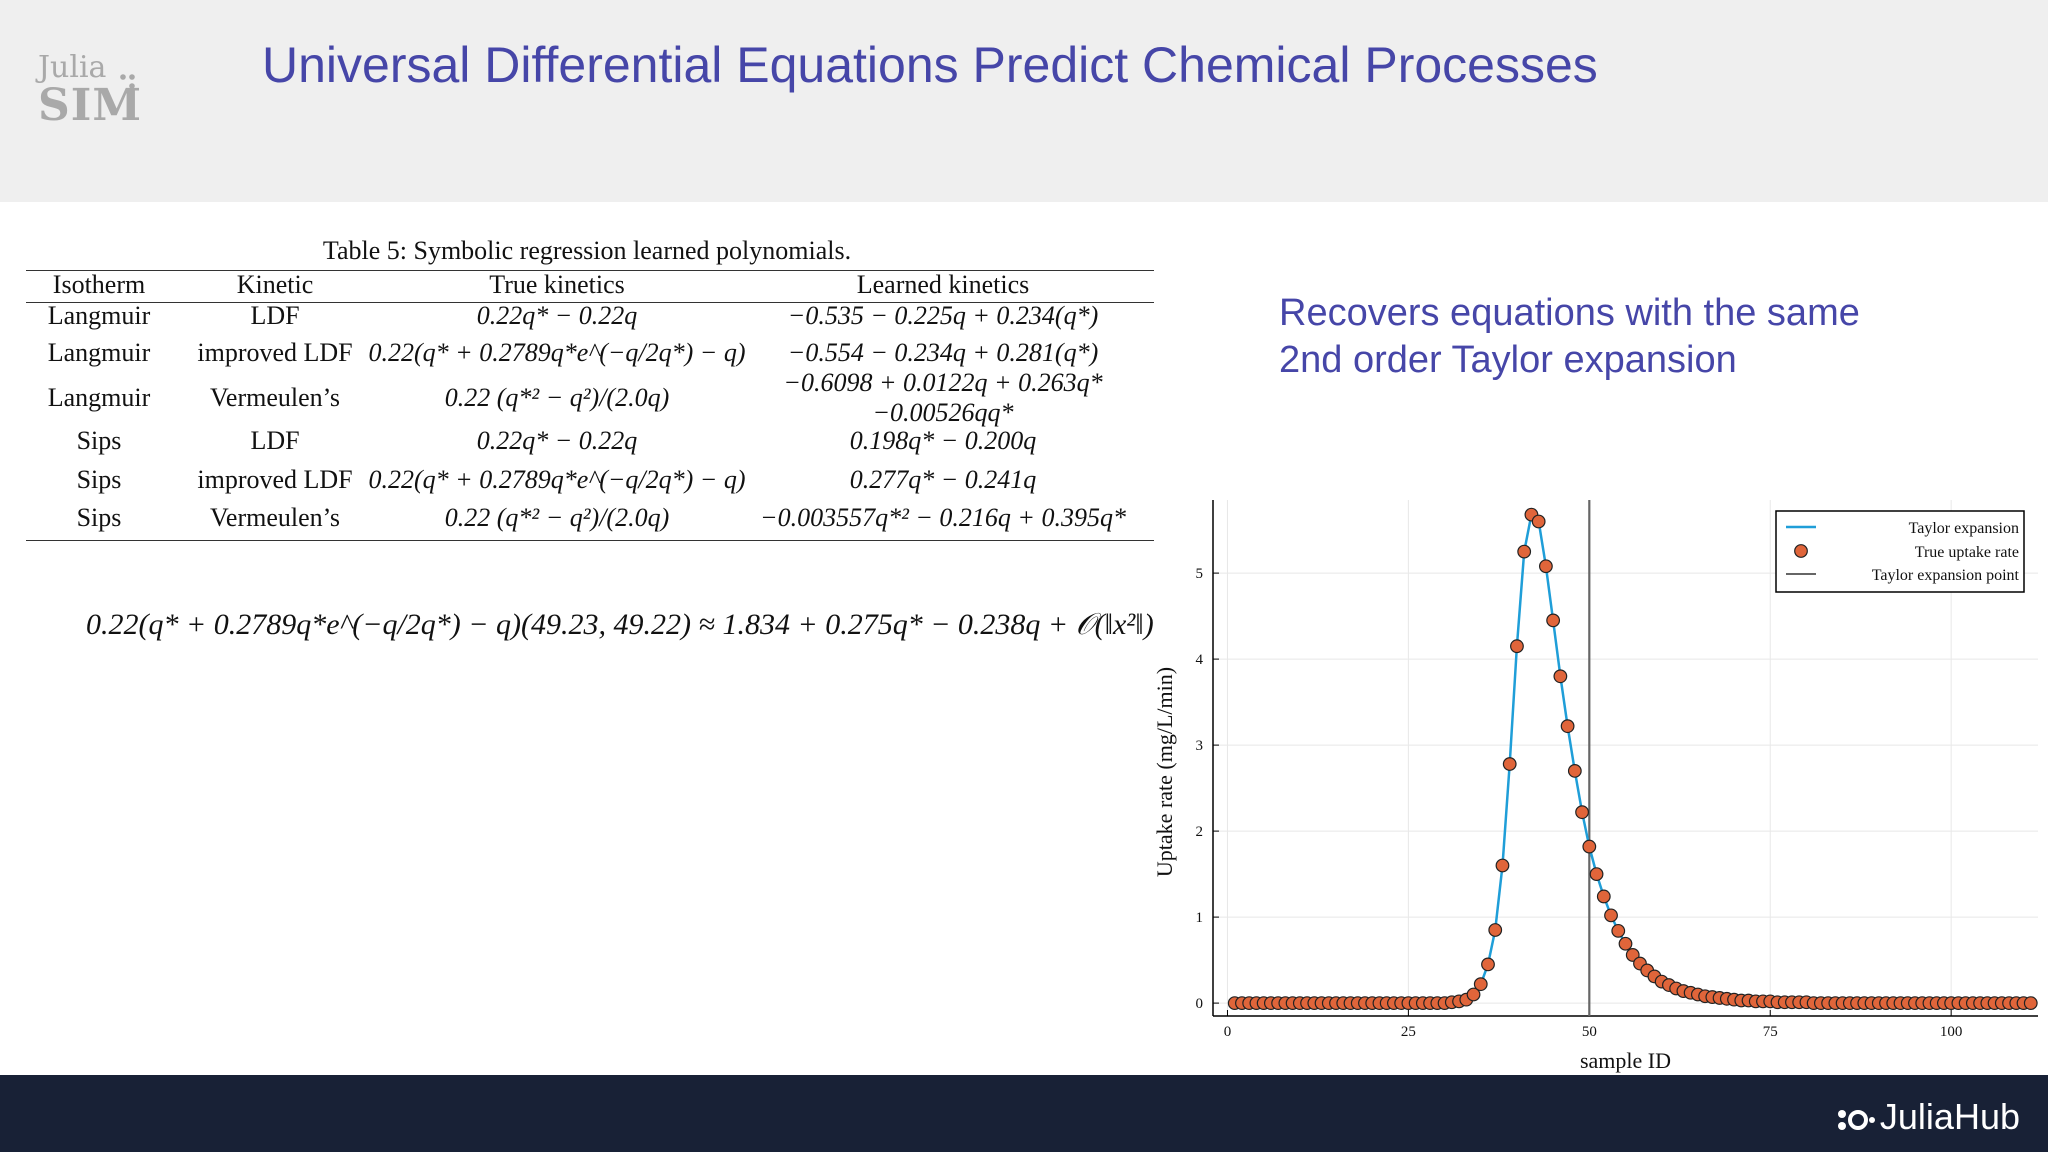  Describe the element at coordinates (127, 81) in the screenshot. I see `logo-dots-icon` at that location.